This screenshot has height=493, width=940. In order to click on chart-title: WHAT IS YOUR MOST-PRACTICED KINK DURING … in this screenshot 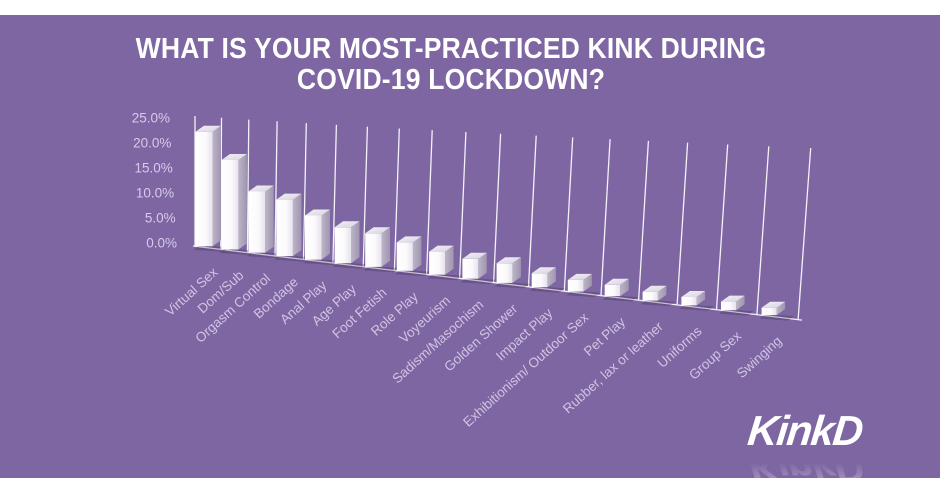, I will do `click(451, 64)`.